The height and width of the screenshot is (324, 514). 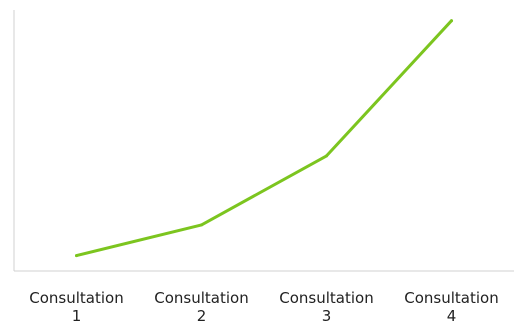 What do you see at coordinates (452, 315) in the screenshot?
I see `x-tick-label-line: 4` at bounding box center [452, 315].